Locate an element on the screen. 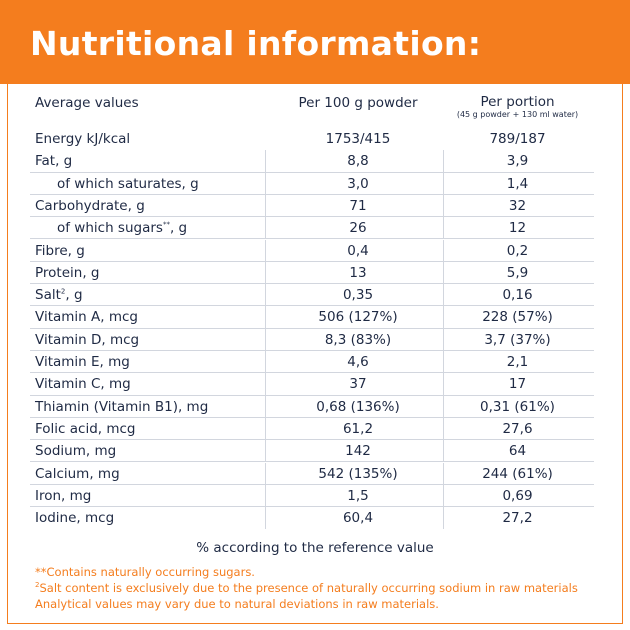 This screenshot has width=630, height=630. nutrient-name: Vitamin D, mcg is located at coordinates (87, 339).